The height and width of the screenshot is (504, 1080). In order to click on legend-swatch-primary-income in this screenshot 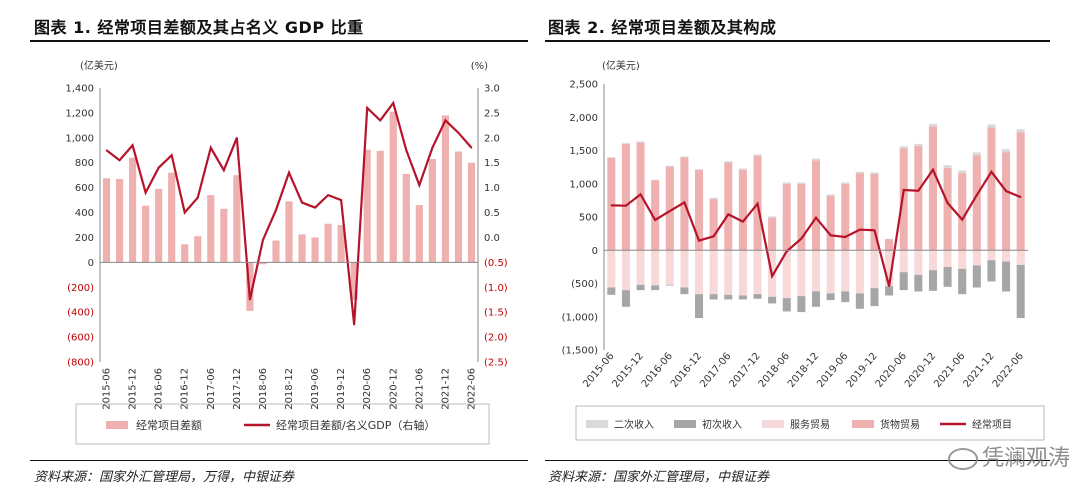, I will do `click(685, 424)`.